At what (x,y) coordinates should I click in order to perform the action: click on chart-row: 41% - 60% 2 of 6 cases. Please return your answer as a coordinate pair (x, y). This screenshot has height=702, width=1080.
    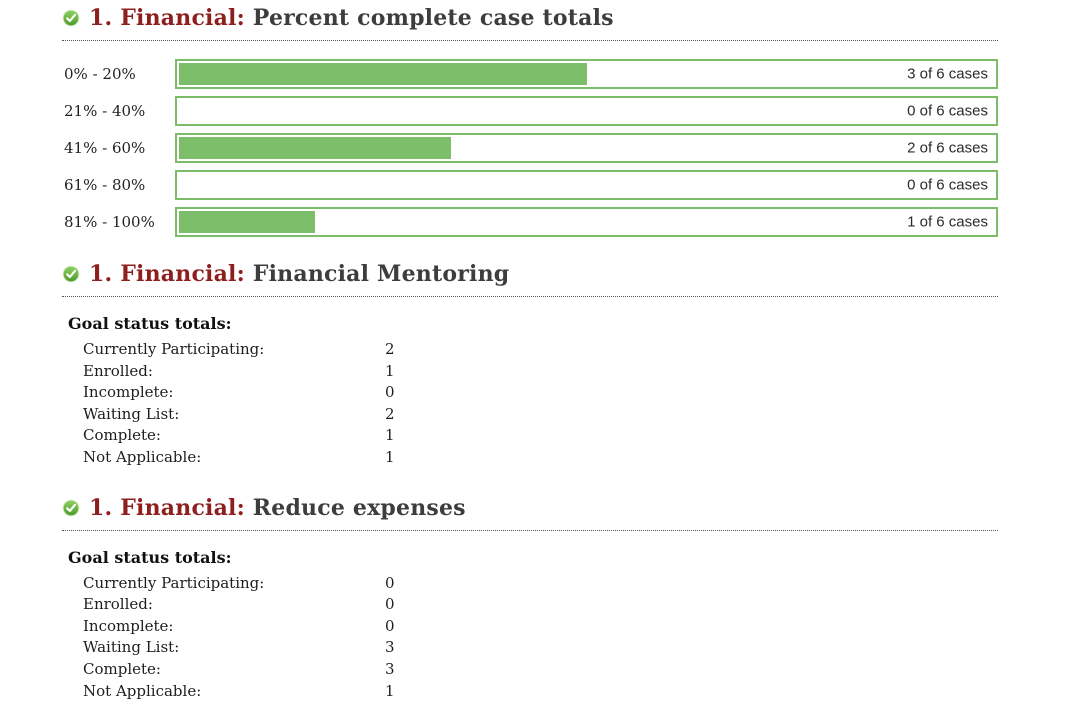
    Looking at the image, I should click on (530, 148).